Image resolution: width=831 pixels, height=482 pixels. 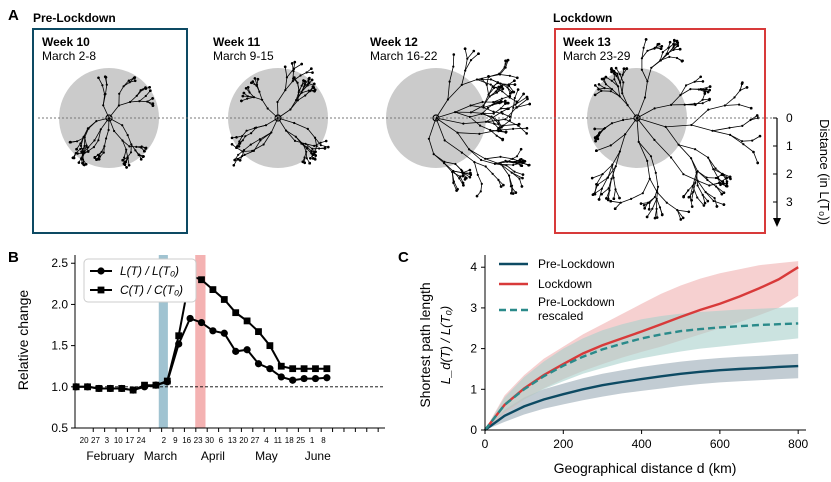 I want to click on tree-node, so click(x=610, y=91).